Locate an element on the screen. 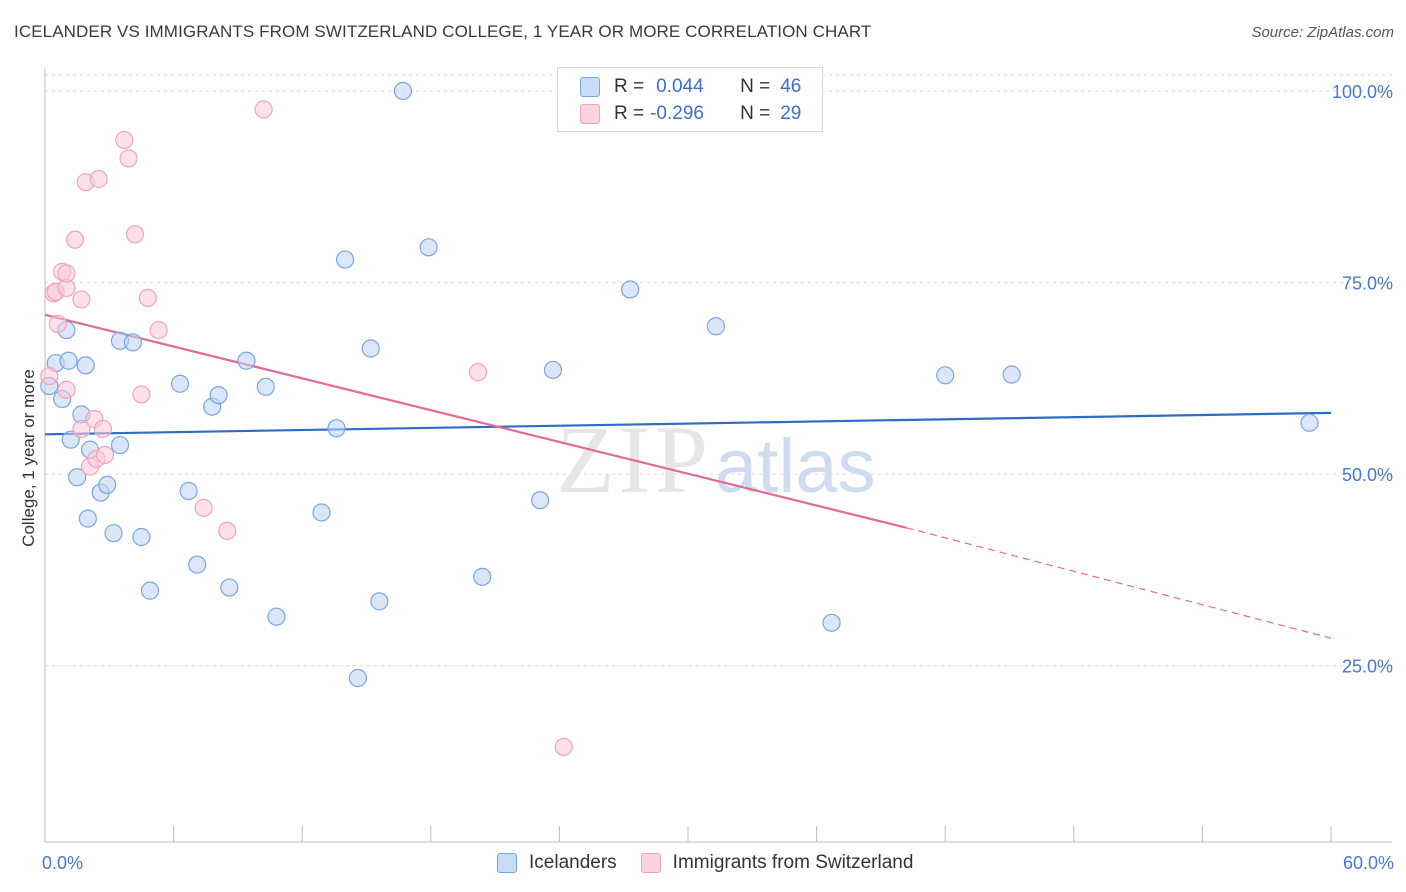  series-swatch-pink is located at coordinates (650, 863).